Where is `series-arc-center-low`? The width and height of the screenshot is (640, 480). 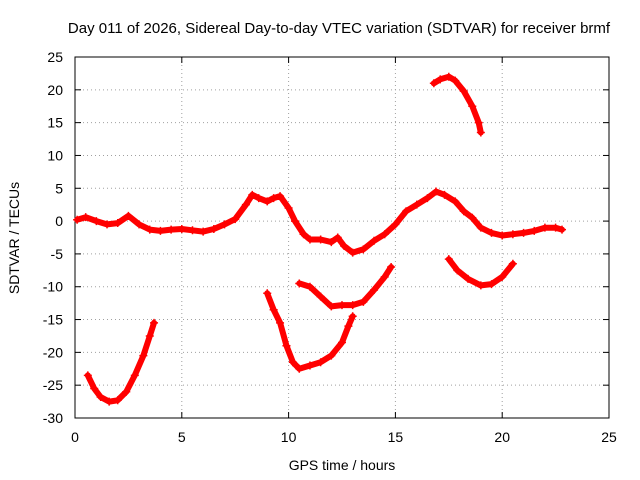
series-arc-center-low is located at coordinates (310, 331).